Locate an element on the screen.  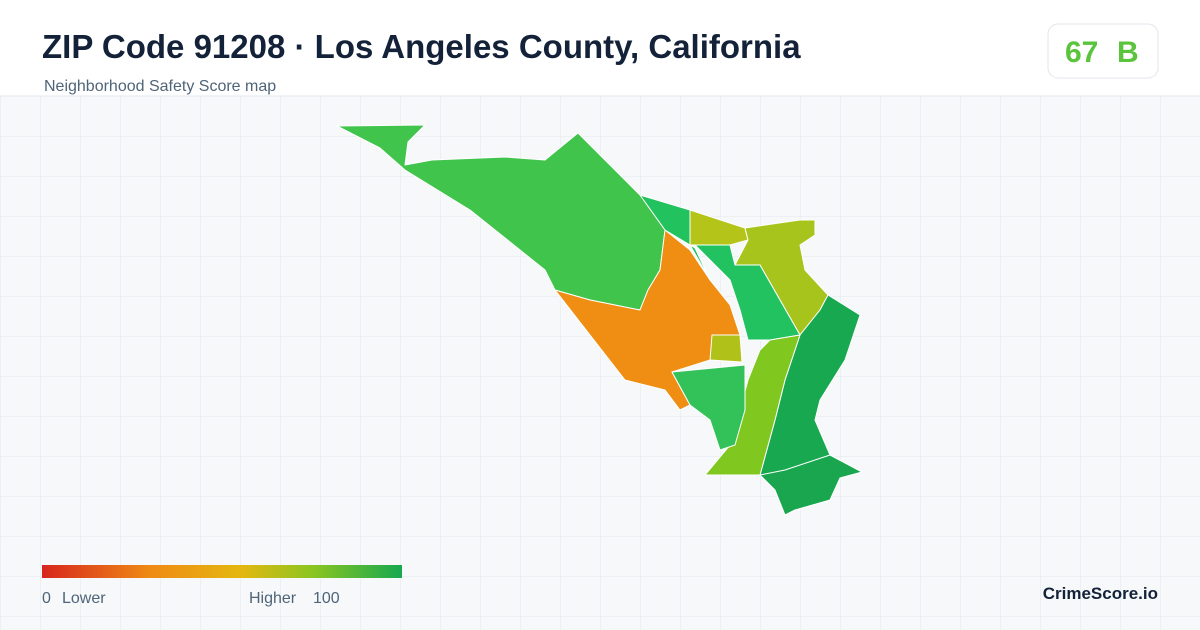
legend-min-label: Lower is located at coordinates (84, 598).